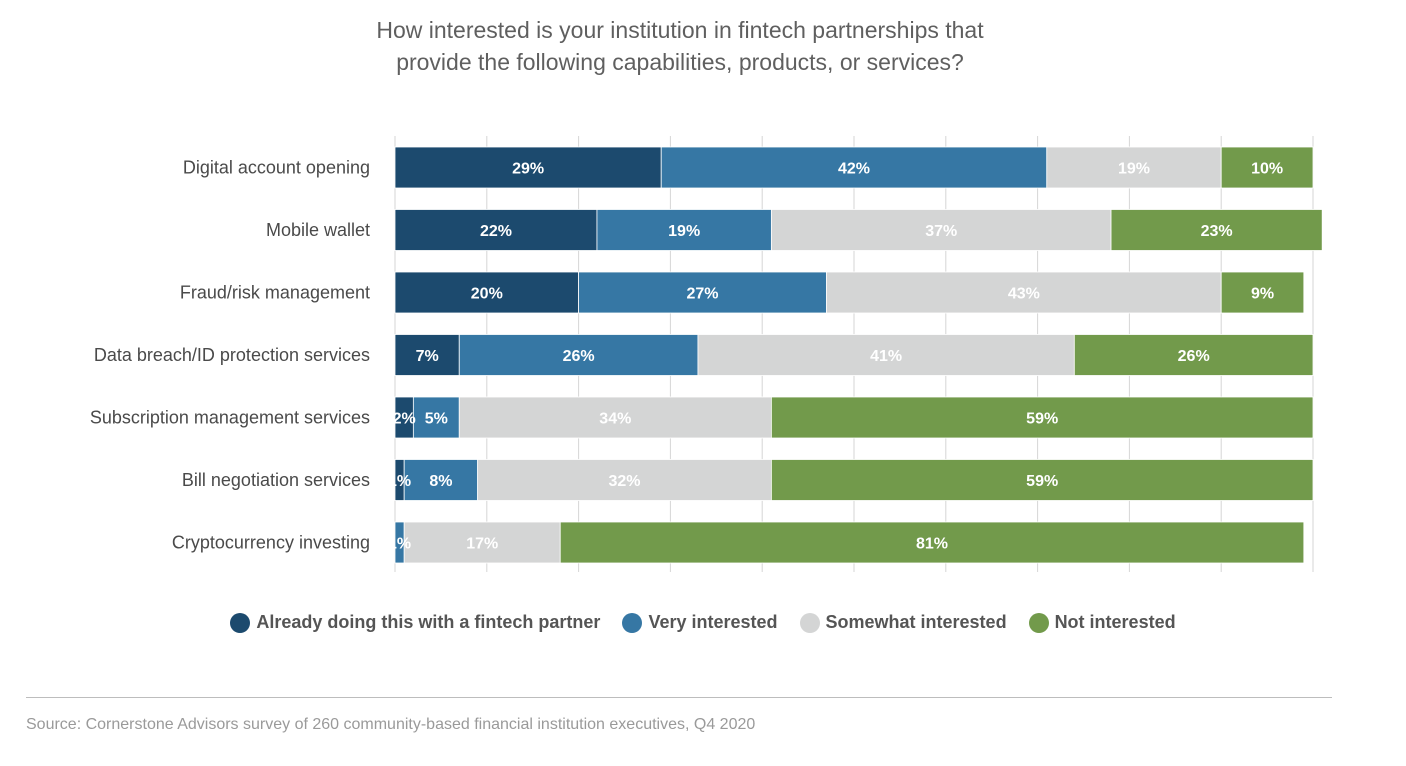 This screenshot has width=1406, height=766. What do you see at coordinates (679, 697) in the screenshot?
I see `footer-divider` at bounding box center [679, 697].